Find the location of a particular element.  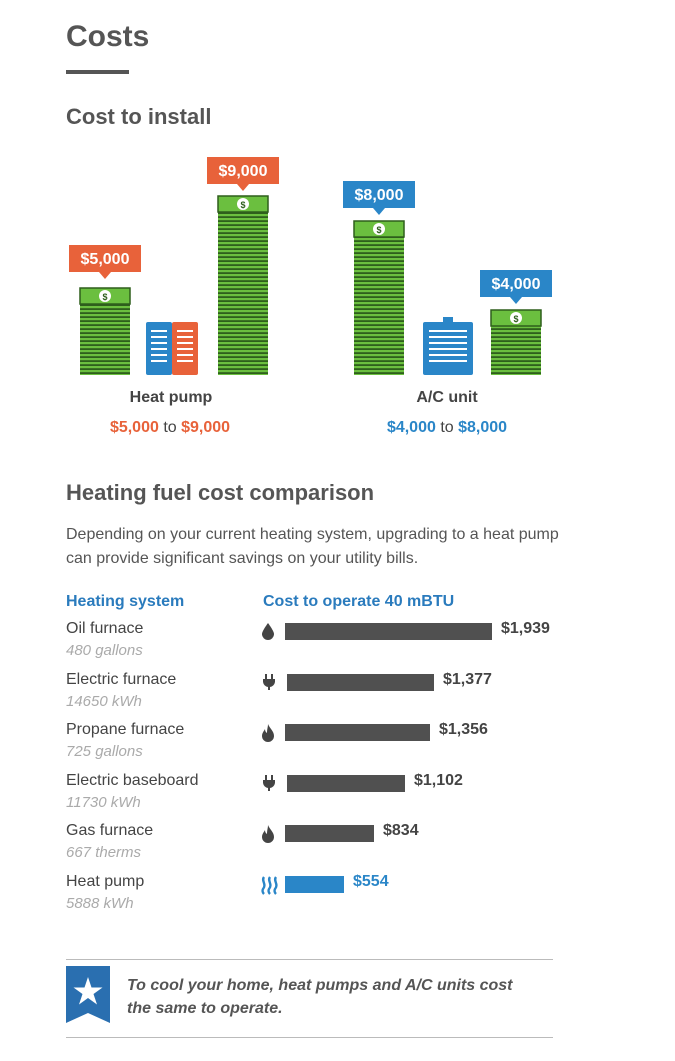

system-usage-electric-baseboard: 11730 kWh is located at coordinates (103, 802).